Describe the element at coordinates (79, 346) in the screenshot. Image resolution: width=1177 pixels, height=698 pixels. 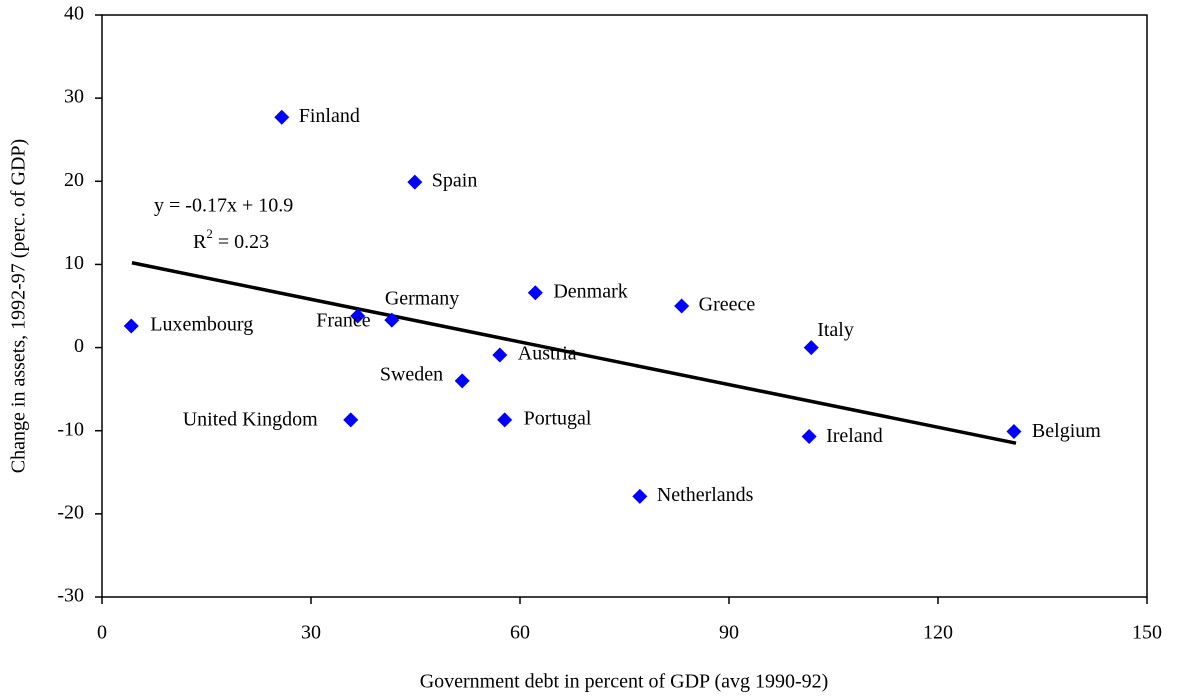
I see `y-tick-label: 0` at that location.